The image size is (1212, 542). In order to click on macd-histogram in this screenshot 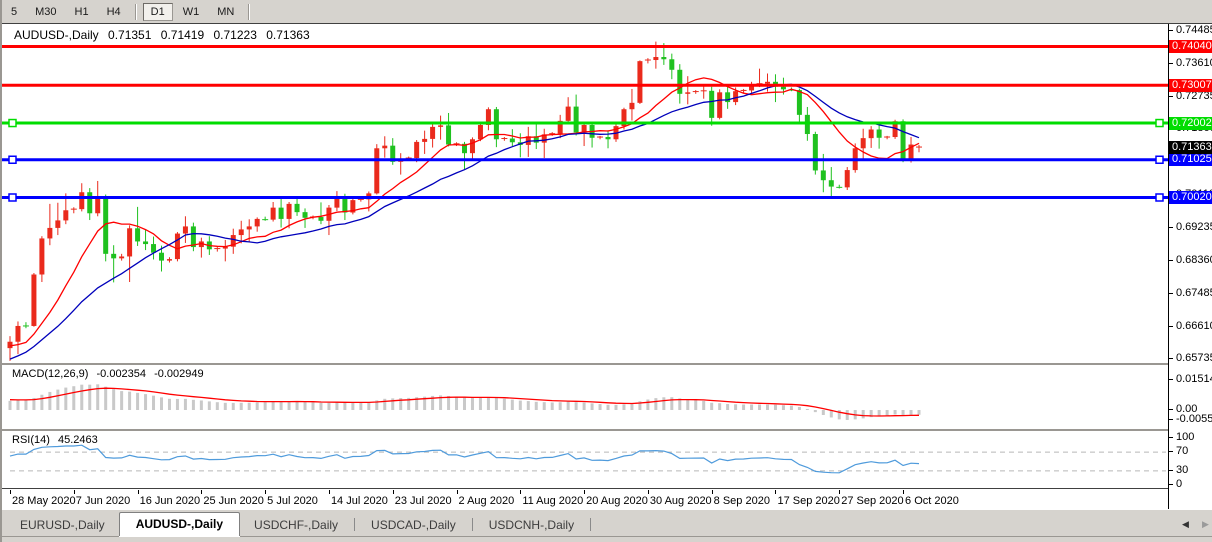, I will do `click(464, 402)`.